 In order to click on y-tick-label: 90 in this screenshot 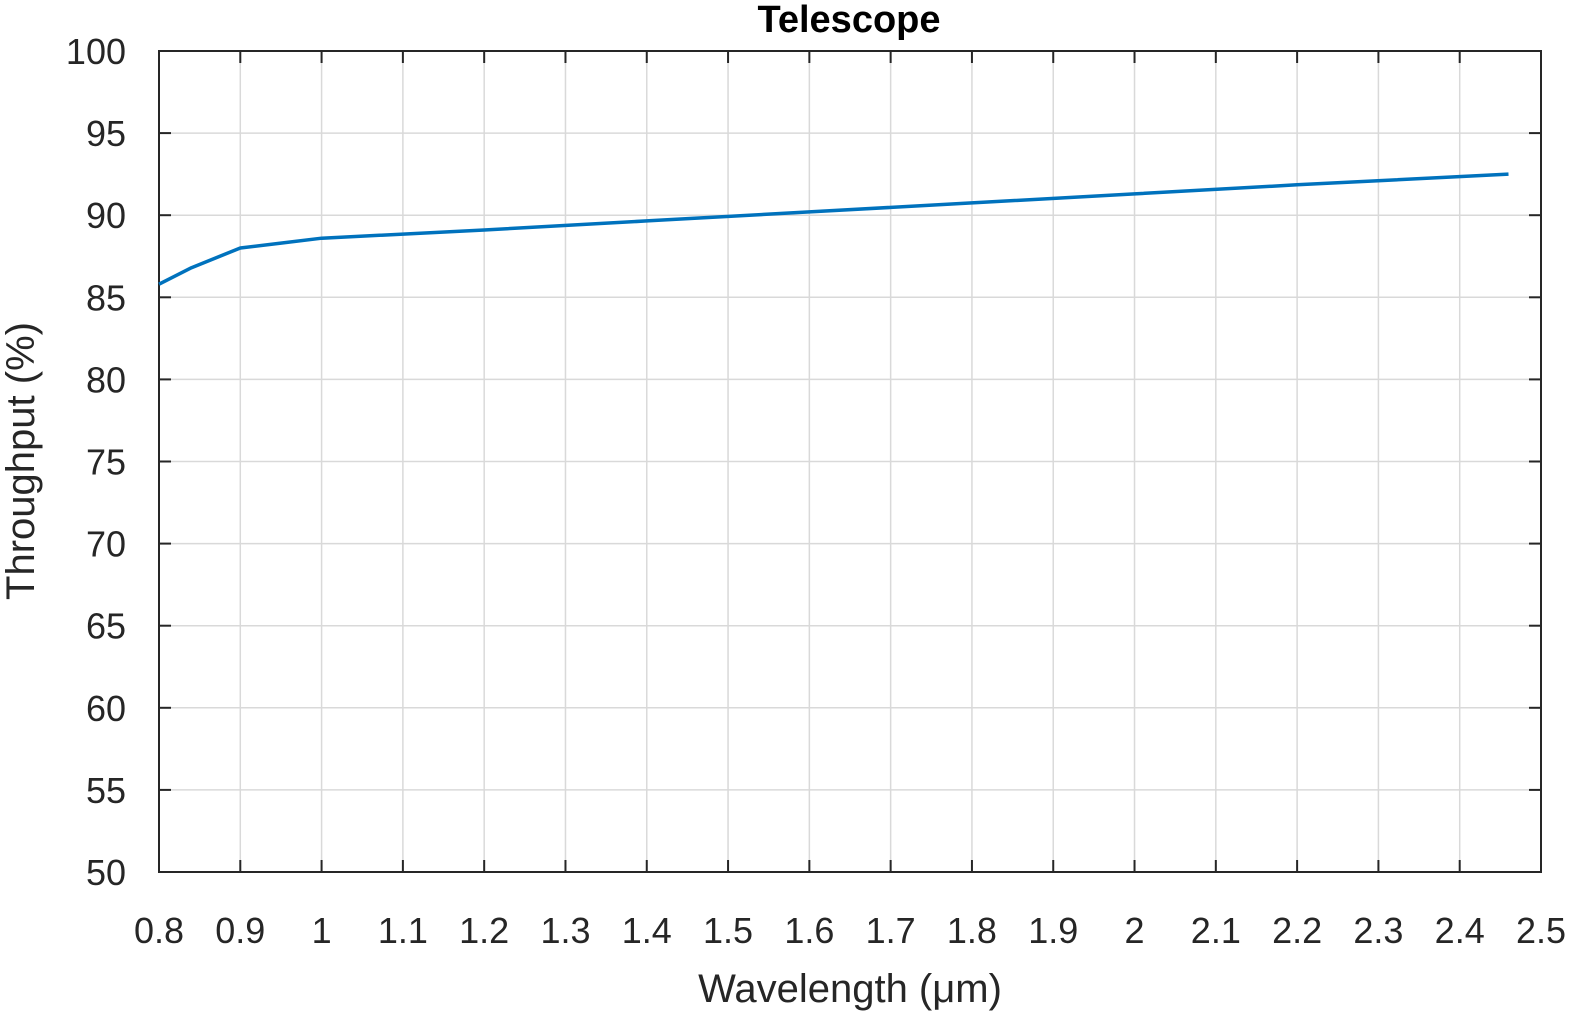, I will do `click(106, 215)`.